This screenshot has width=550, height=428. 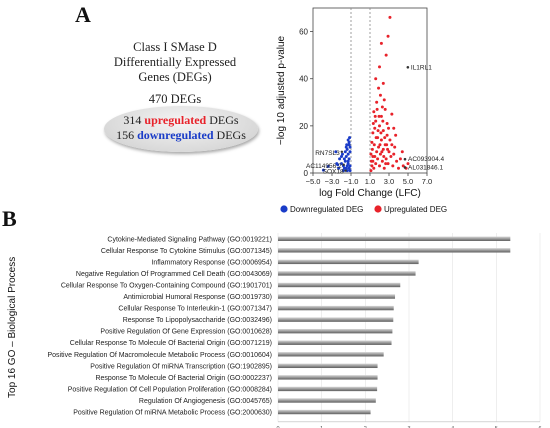 What do you see at coordinates (12, 327) in the screenshot?
I see `y-axis-label: Top 16 GO – Biological Process` at bounding box center [12, 327].